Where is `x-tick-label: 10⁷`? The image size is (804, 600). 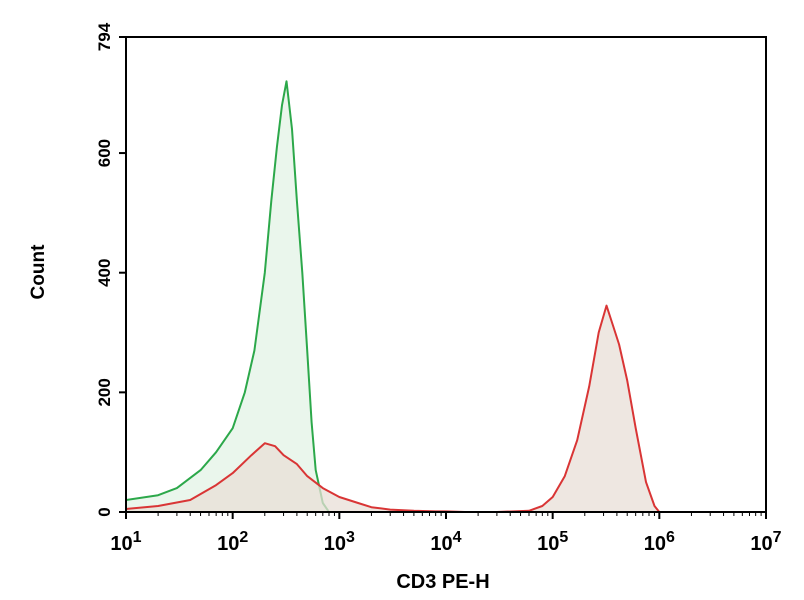 x-tick-label: 10⁷ is located at coordinates (765, 542).